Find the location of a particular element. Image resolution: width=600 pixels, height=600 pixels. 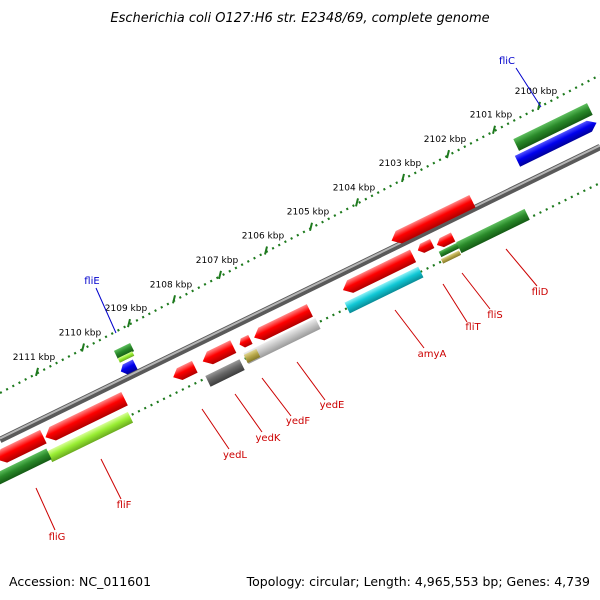

gene-label-yedL: yedL is located at coordinates (235, 455).